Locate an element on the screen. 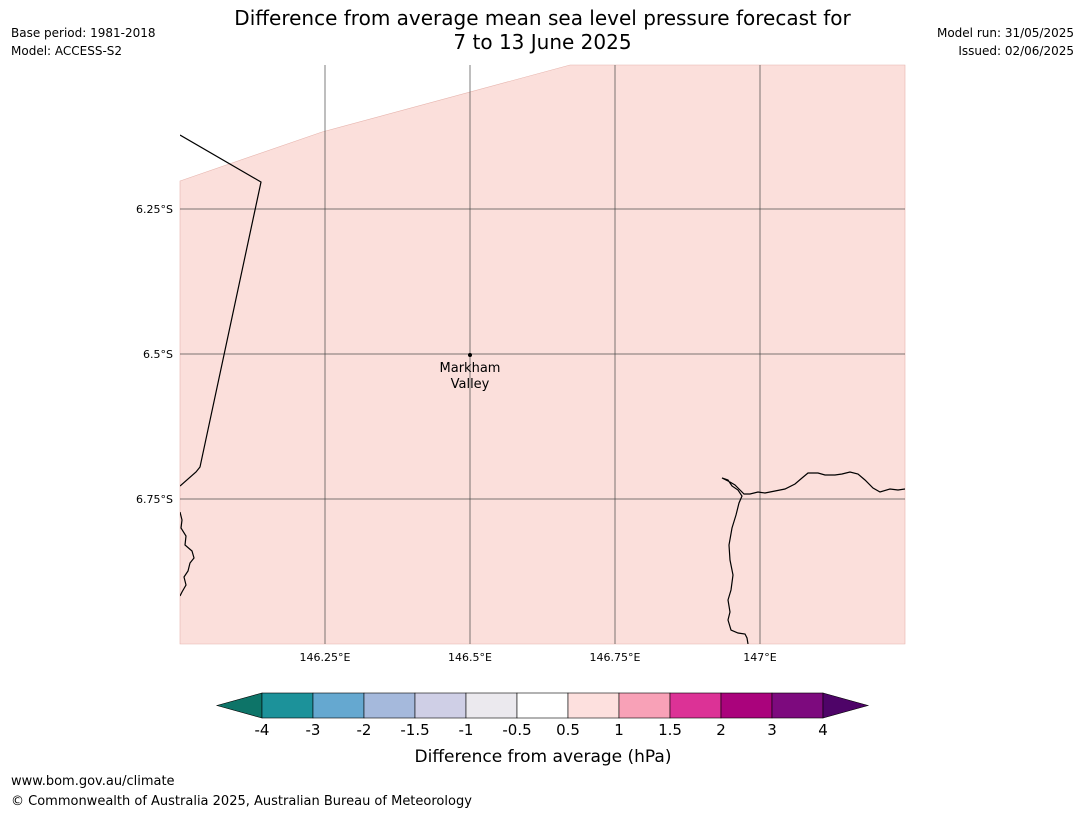  border-line is located at coordinates (221, 310).